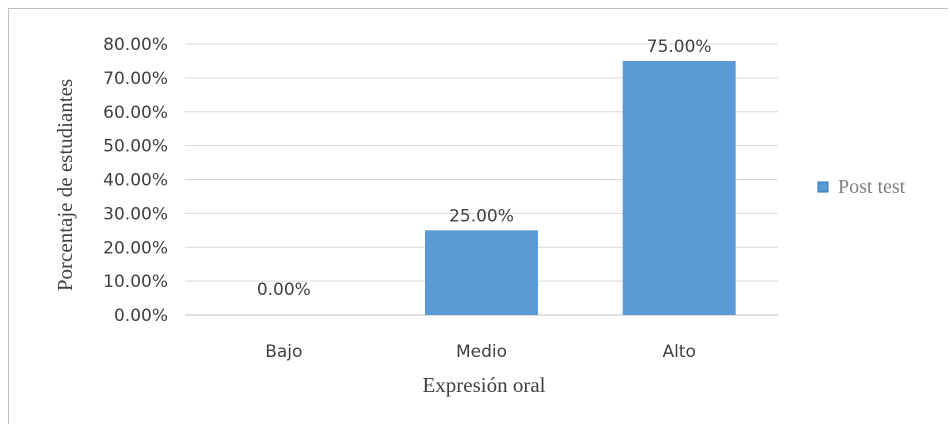  What do you see at coordinates (135, 147) in the screenshot?
I see `y-tick-label: 50.00%` at bounding box center [135, 147].